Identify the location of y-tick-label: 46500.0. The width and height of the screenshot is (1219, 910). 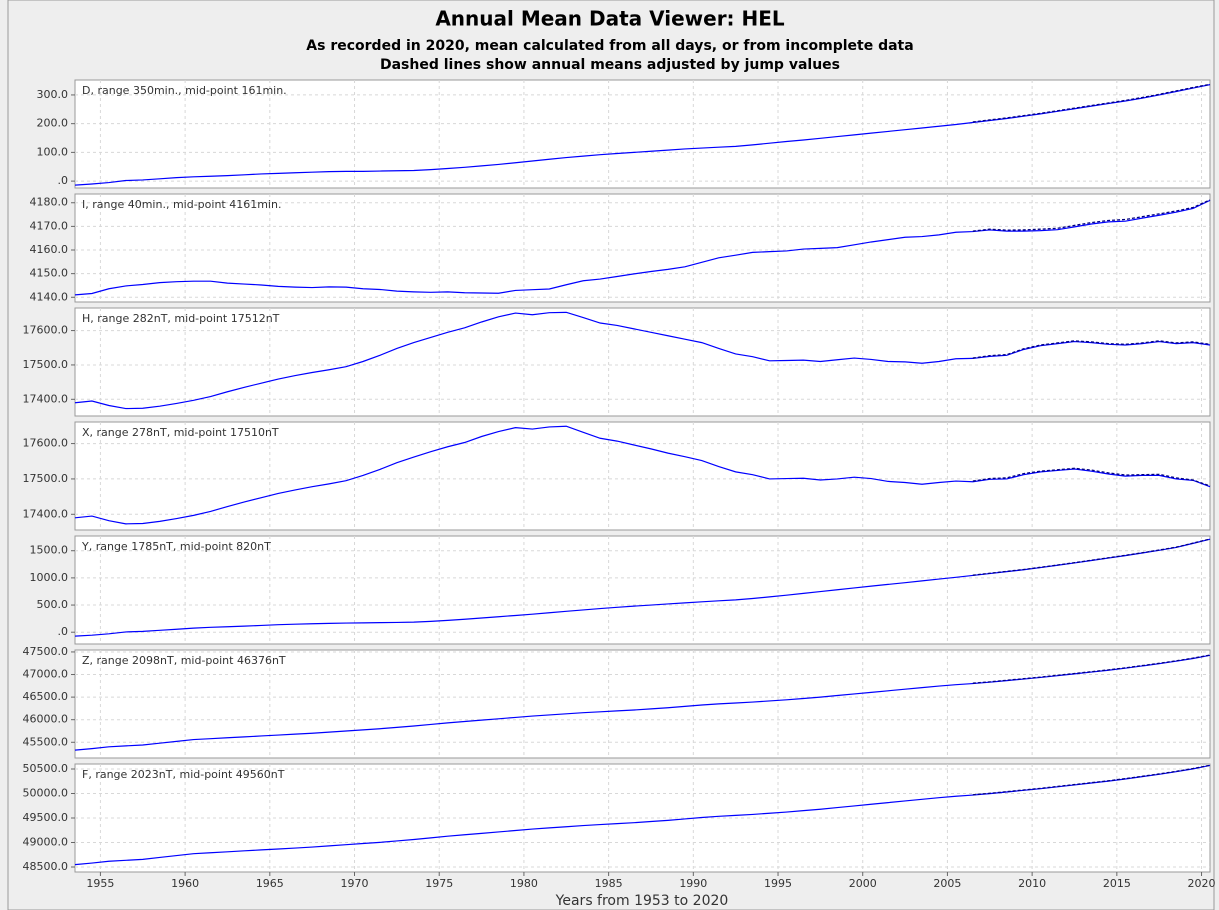
(46, 696).